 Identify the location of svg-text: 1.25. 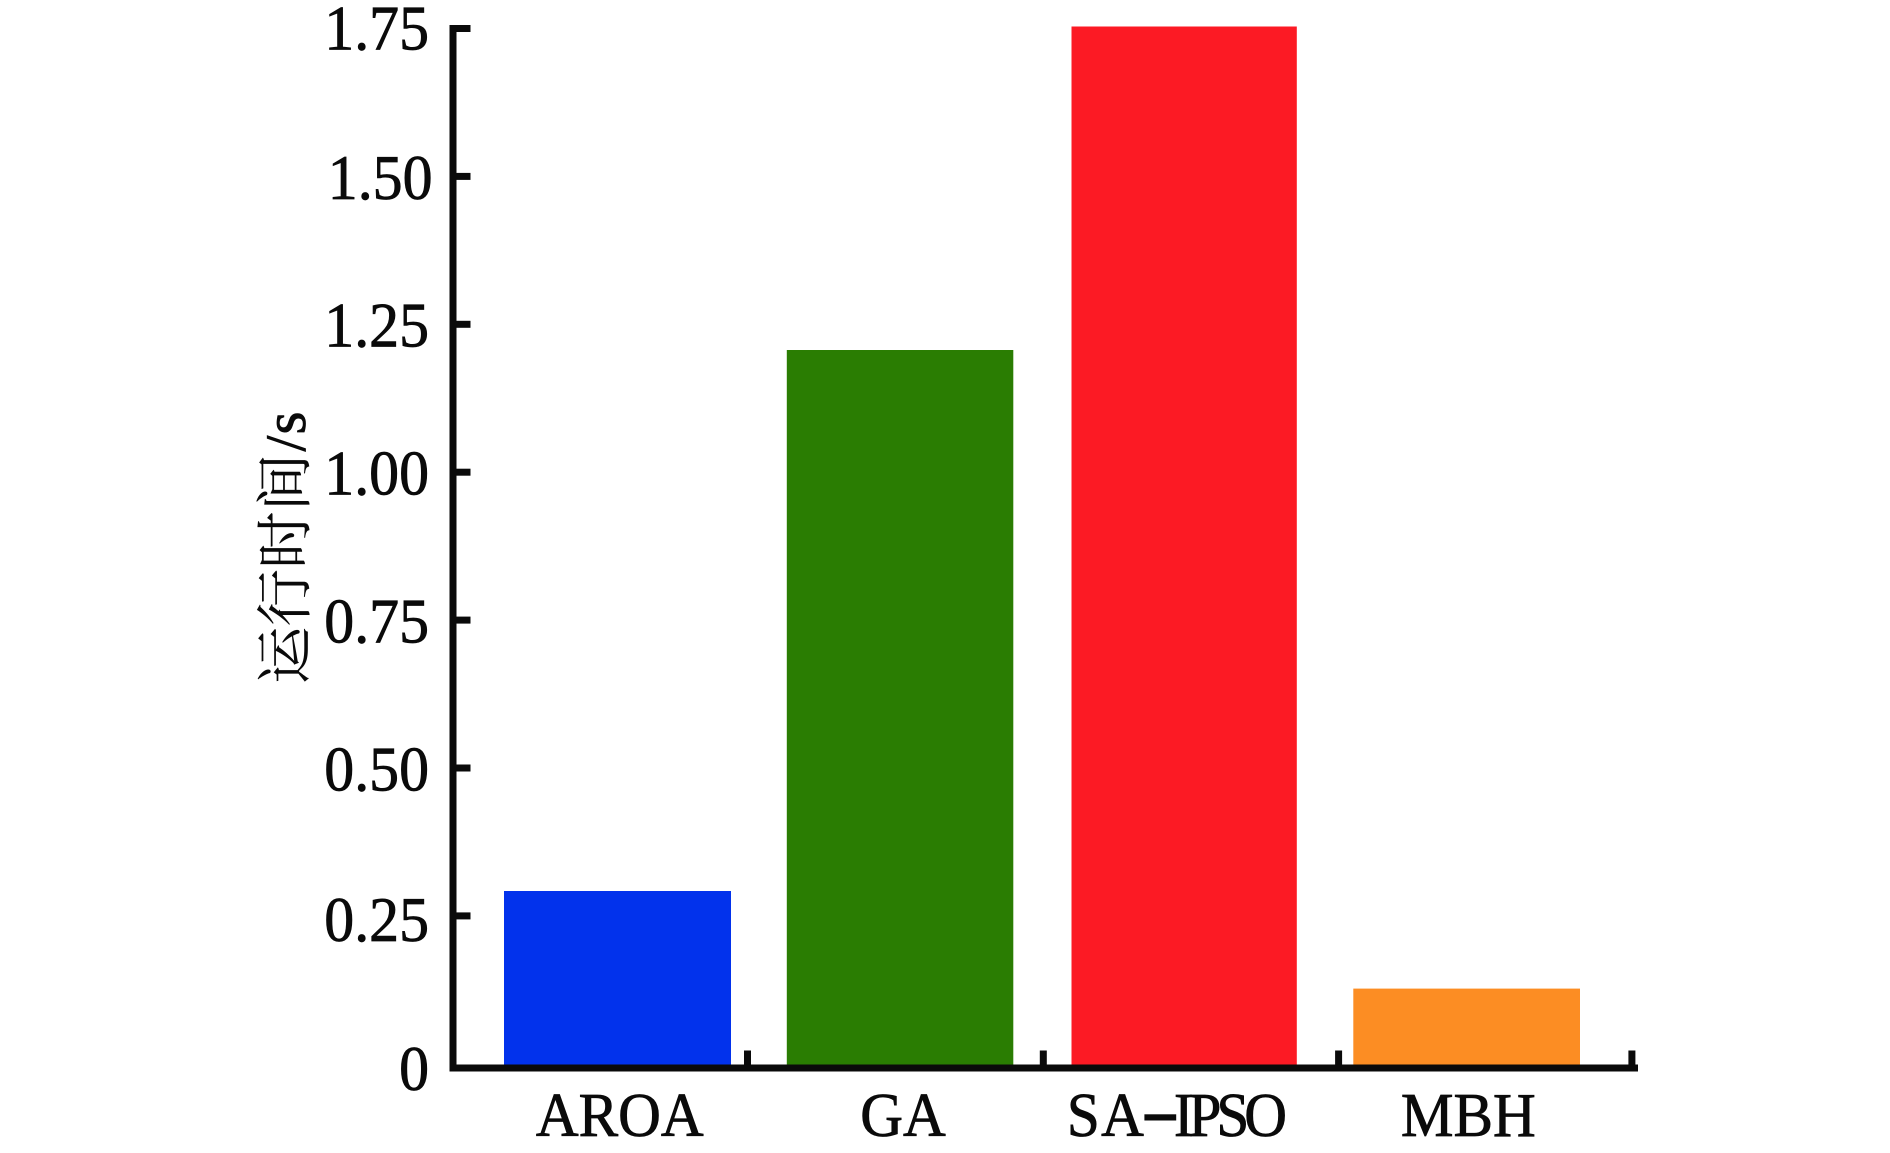
(376, 326).